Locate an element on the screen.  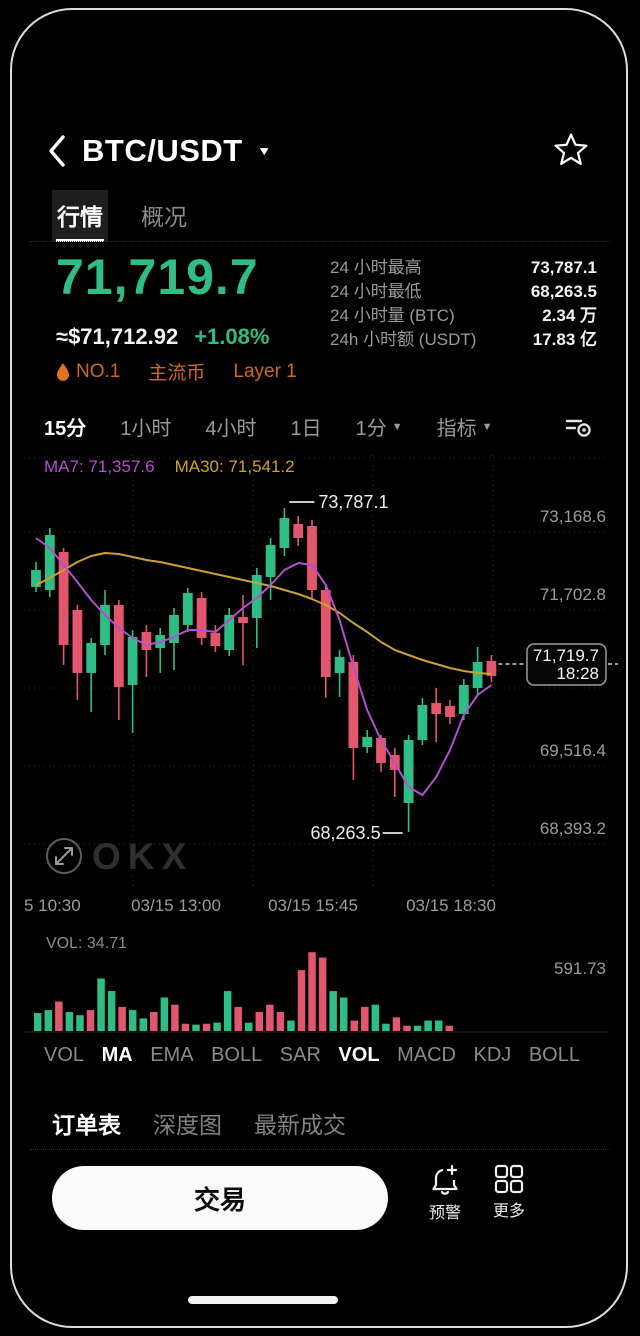
tf-4h: 4小时 is located at coordinates (231, 429).